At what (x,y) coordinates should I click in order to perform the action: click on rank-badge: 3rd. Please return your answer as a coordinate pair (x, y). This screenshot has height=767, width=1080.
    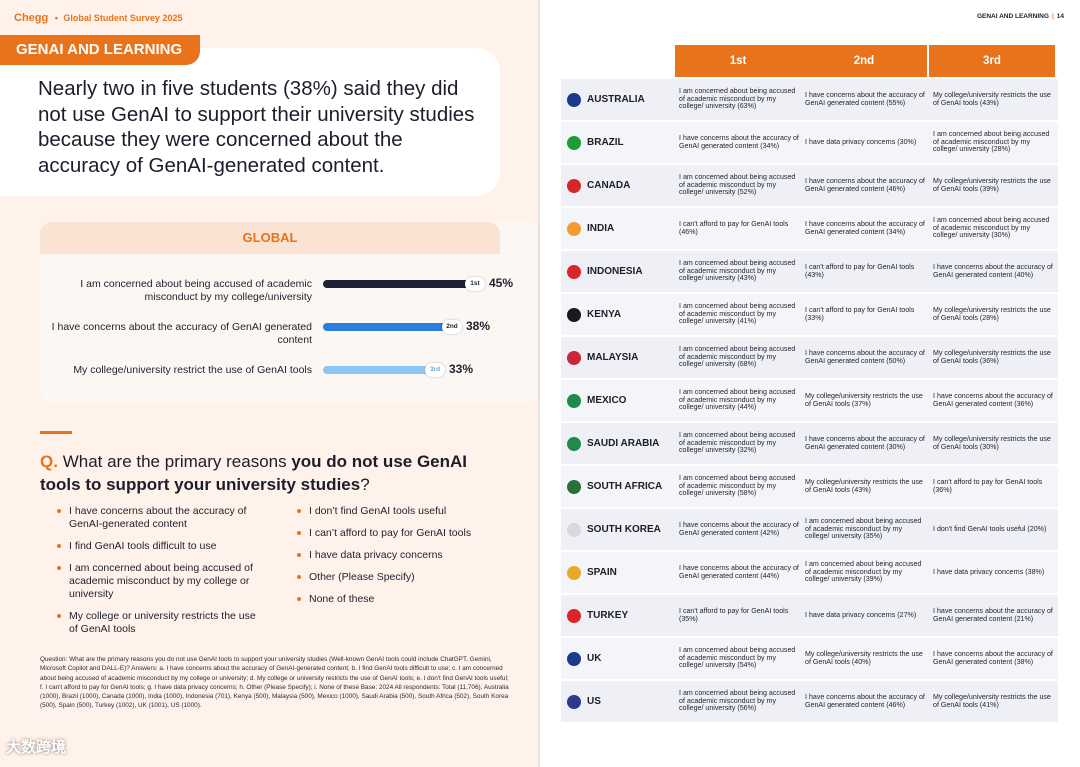
    Looking at the image, I should click on (435, 370).